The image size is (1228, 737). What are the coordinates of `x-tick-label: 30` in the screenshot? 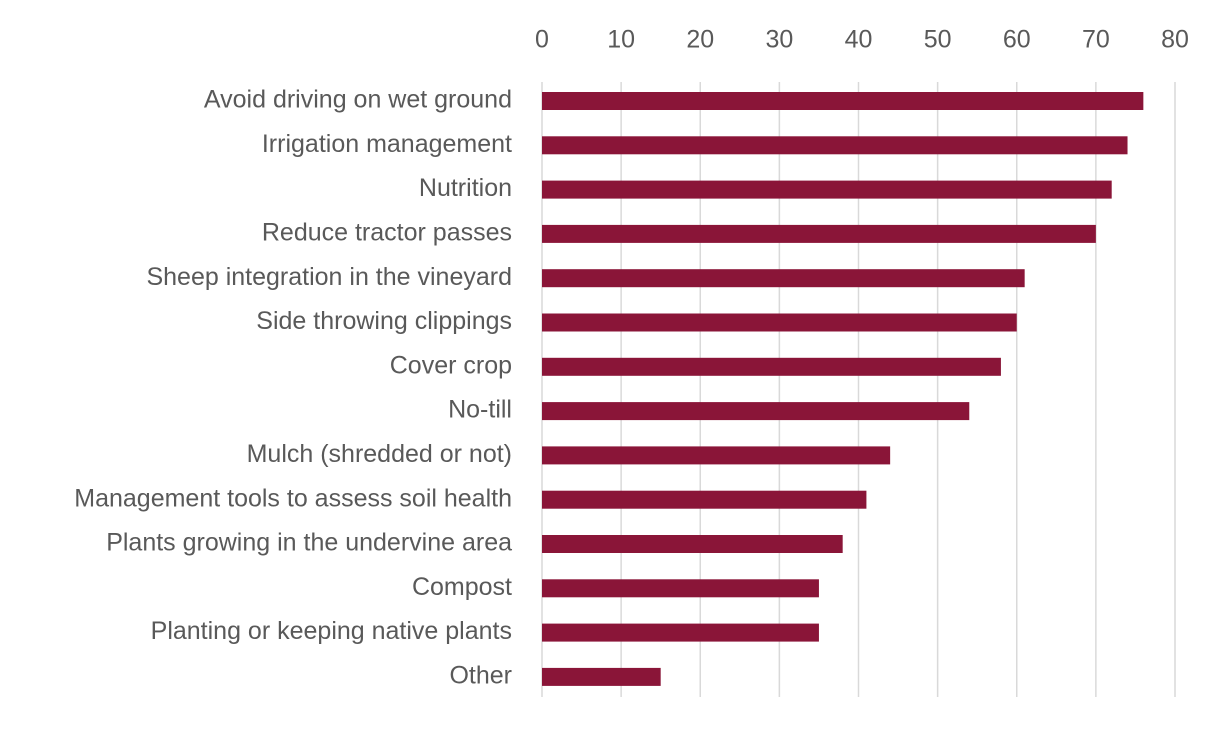 It's located at (779, 40).